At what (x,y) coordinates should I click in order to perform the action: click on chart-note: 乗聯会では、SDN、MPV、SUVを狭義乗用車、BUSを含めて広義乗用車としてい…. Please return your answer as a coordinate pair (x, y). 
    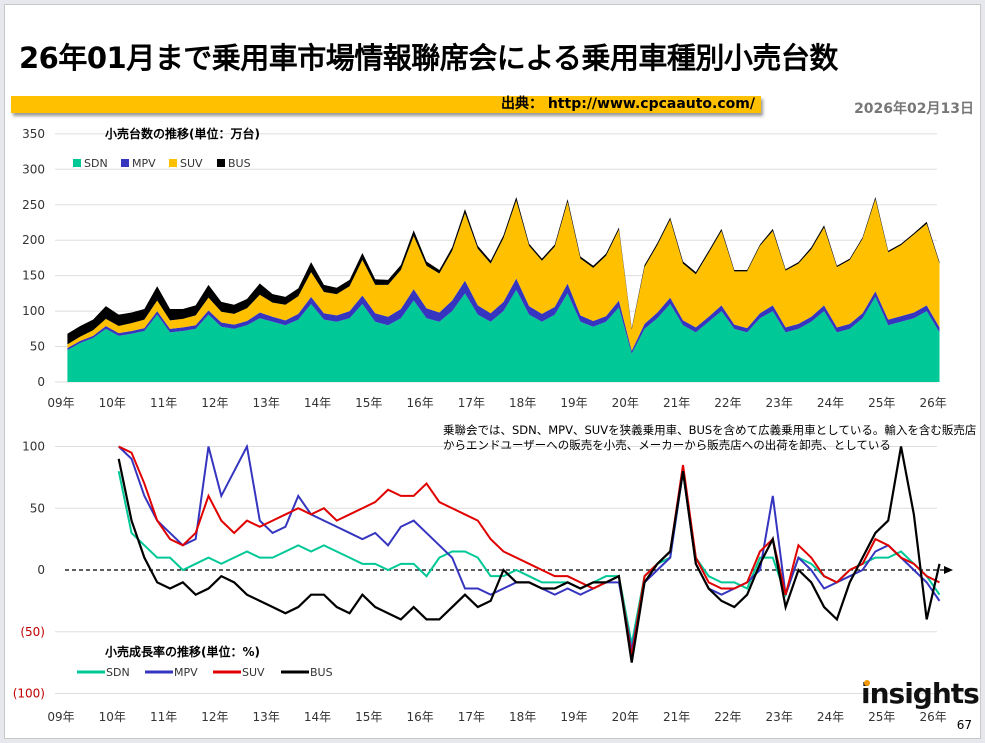
    Looking at the image, I should click on (710, 437).